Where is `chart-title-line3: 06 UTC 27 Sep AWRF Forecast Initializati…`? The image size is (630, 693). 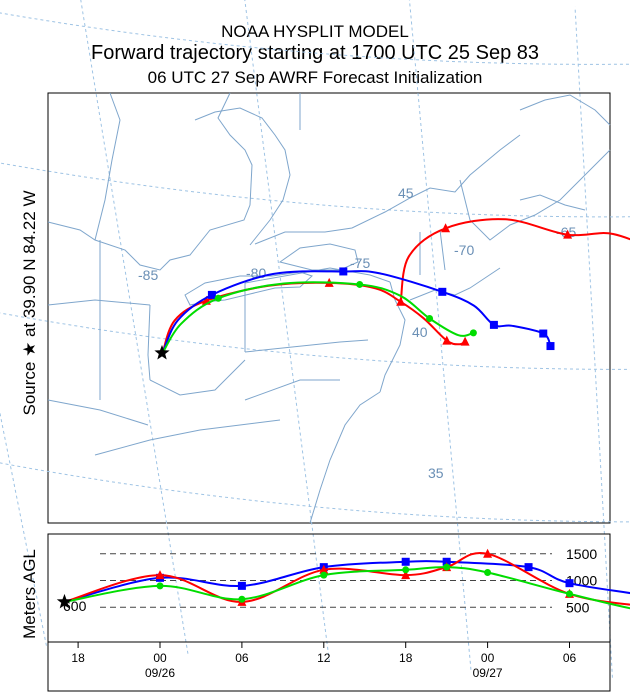
chart-title-line3: 06 UTC 27 Sep AWRF Forecast Initializati… is located at coordinates (315, 77).